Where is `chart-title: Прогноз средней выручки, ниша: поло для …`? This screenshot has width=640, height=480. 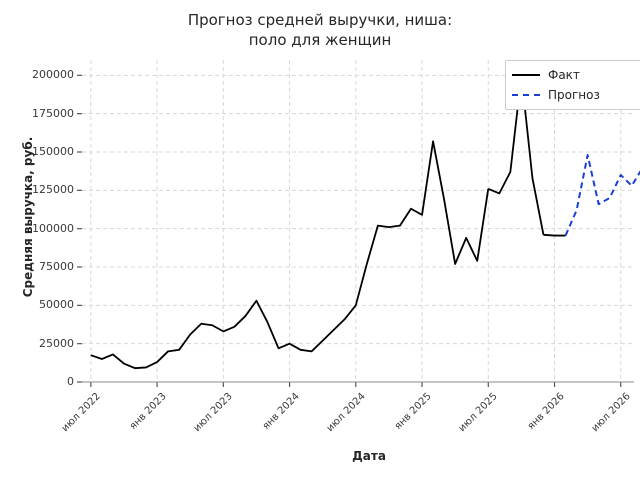 chart-title: Прогноз средней выручки, ниша: поло для … is located at coordinates (320, 30).